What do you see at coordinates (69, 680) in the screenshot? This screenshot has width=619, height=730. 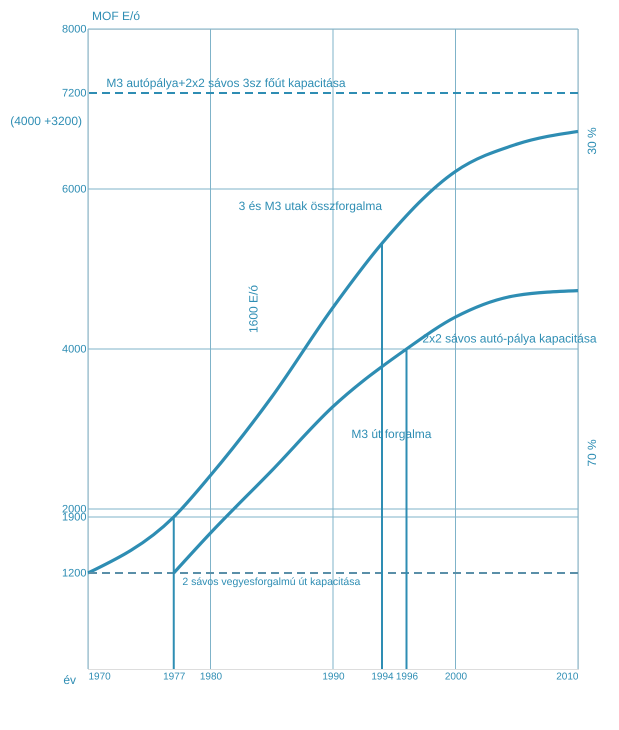 I see `x-axis-title: év` at bounding box center [69, 680].